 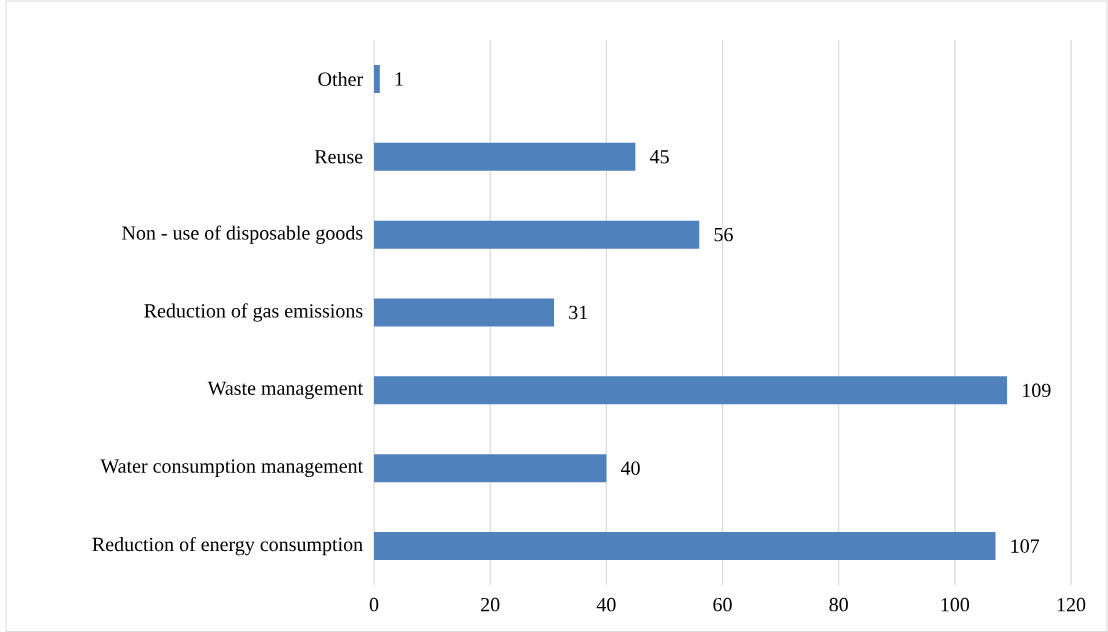 I want to click on data-label: 109, so click(x=1037, y=390).